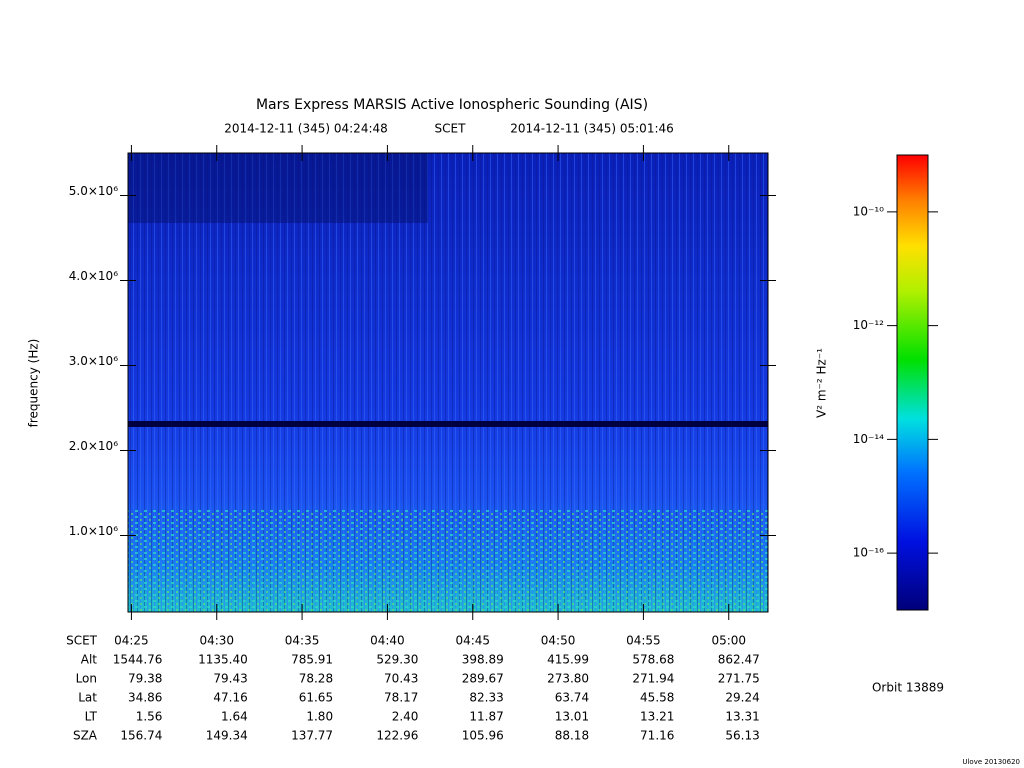 The width and height of the screenshot is (1024, 768). What do you see at coordinates (657, 698) in the screenshot?
I see `ephemeris-value: 45.58` at bounding box center [657, 698].